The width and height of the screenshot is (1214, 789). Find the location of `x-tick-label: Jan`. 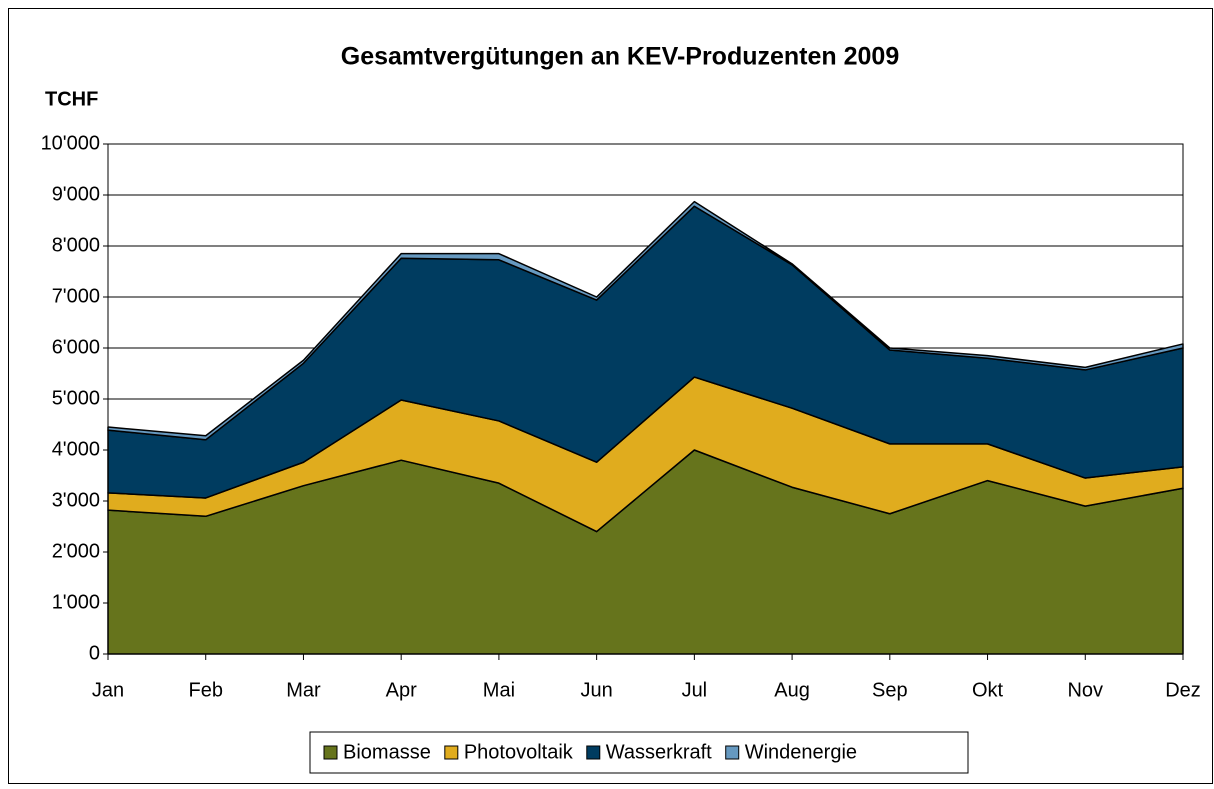

x-tick-label: Jan is located at coordinates (108, 690).